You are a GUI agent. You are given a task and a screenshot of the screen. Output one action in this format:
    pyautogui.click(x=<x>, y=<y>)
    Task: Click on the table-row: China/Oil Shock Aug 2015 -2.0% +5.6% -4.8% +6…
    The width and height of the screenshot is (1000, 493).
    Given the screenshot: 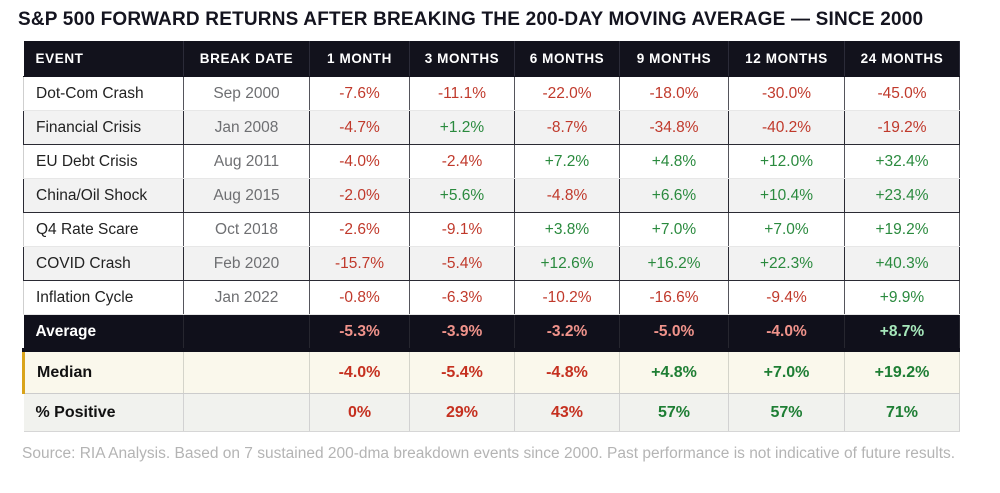 What is the action you would take?
    pyautogui.click(x=491, y=195)
    